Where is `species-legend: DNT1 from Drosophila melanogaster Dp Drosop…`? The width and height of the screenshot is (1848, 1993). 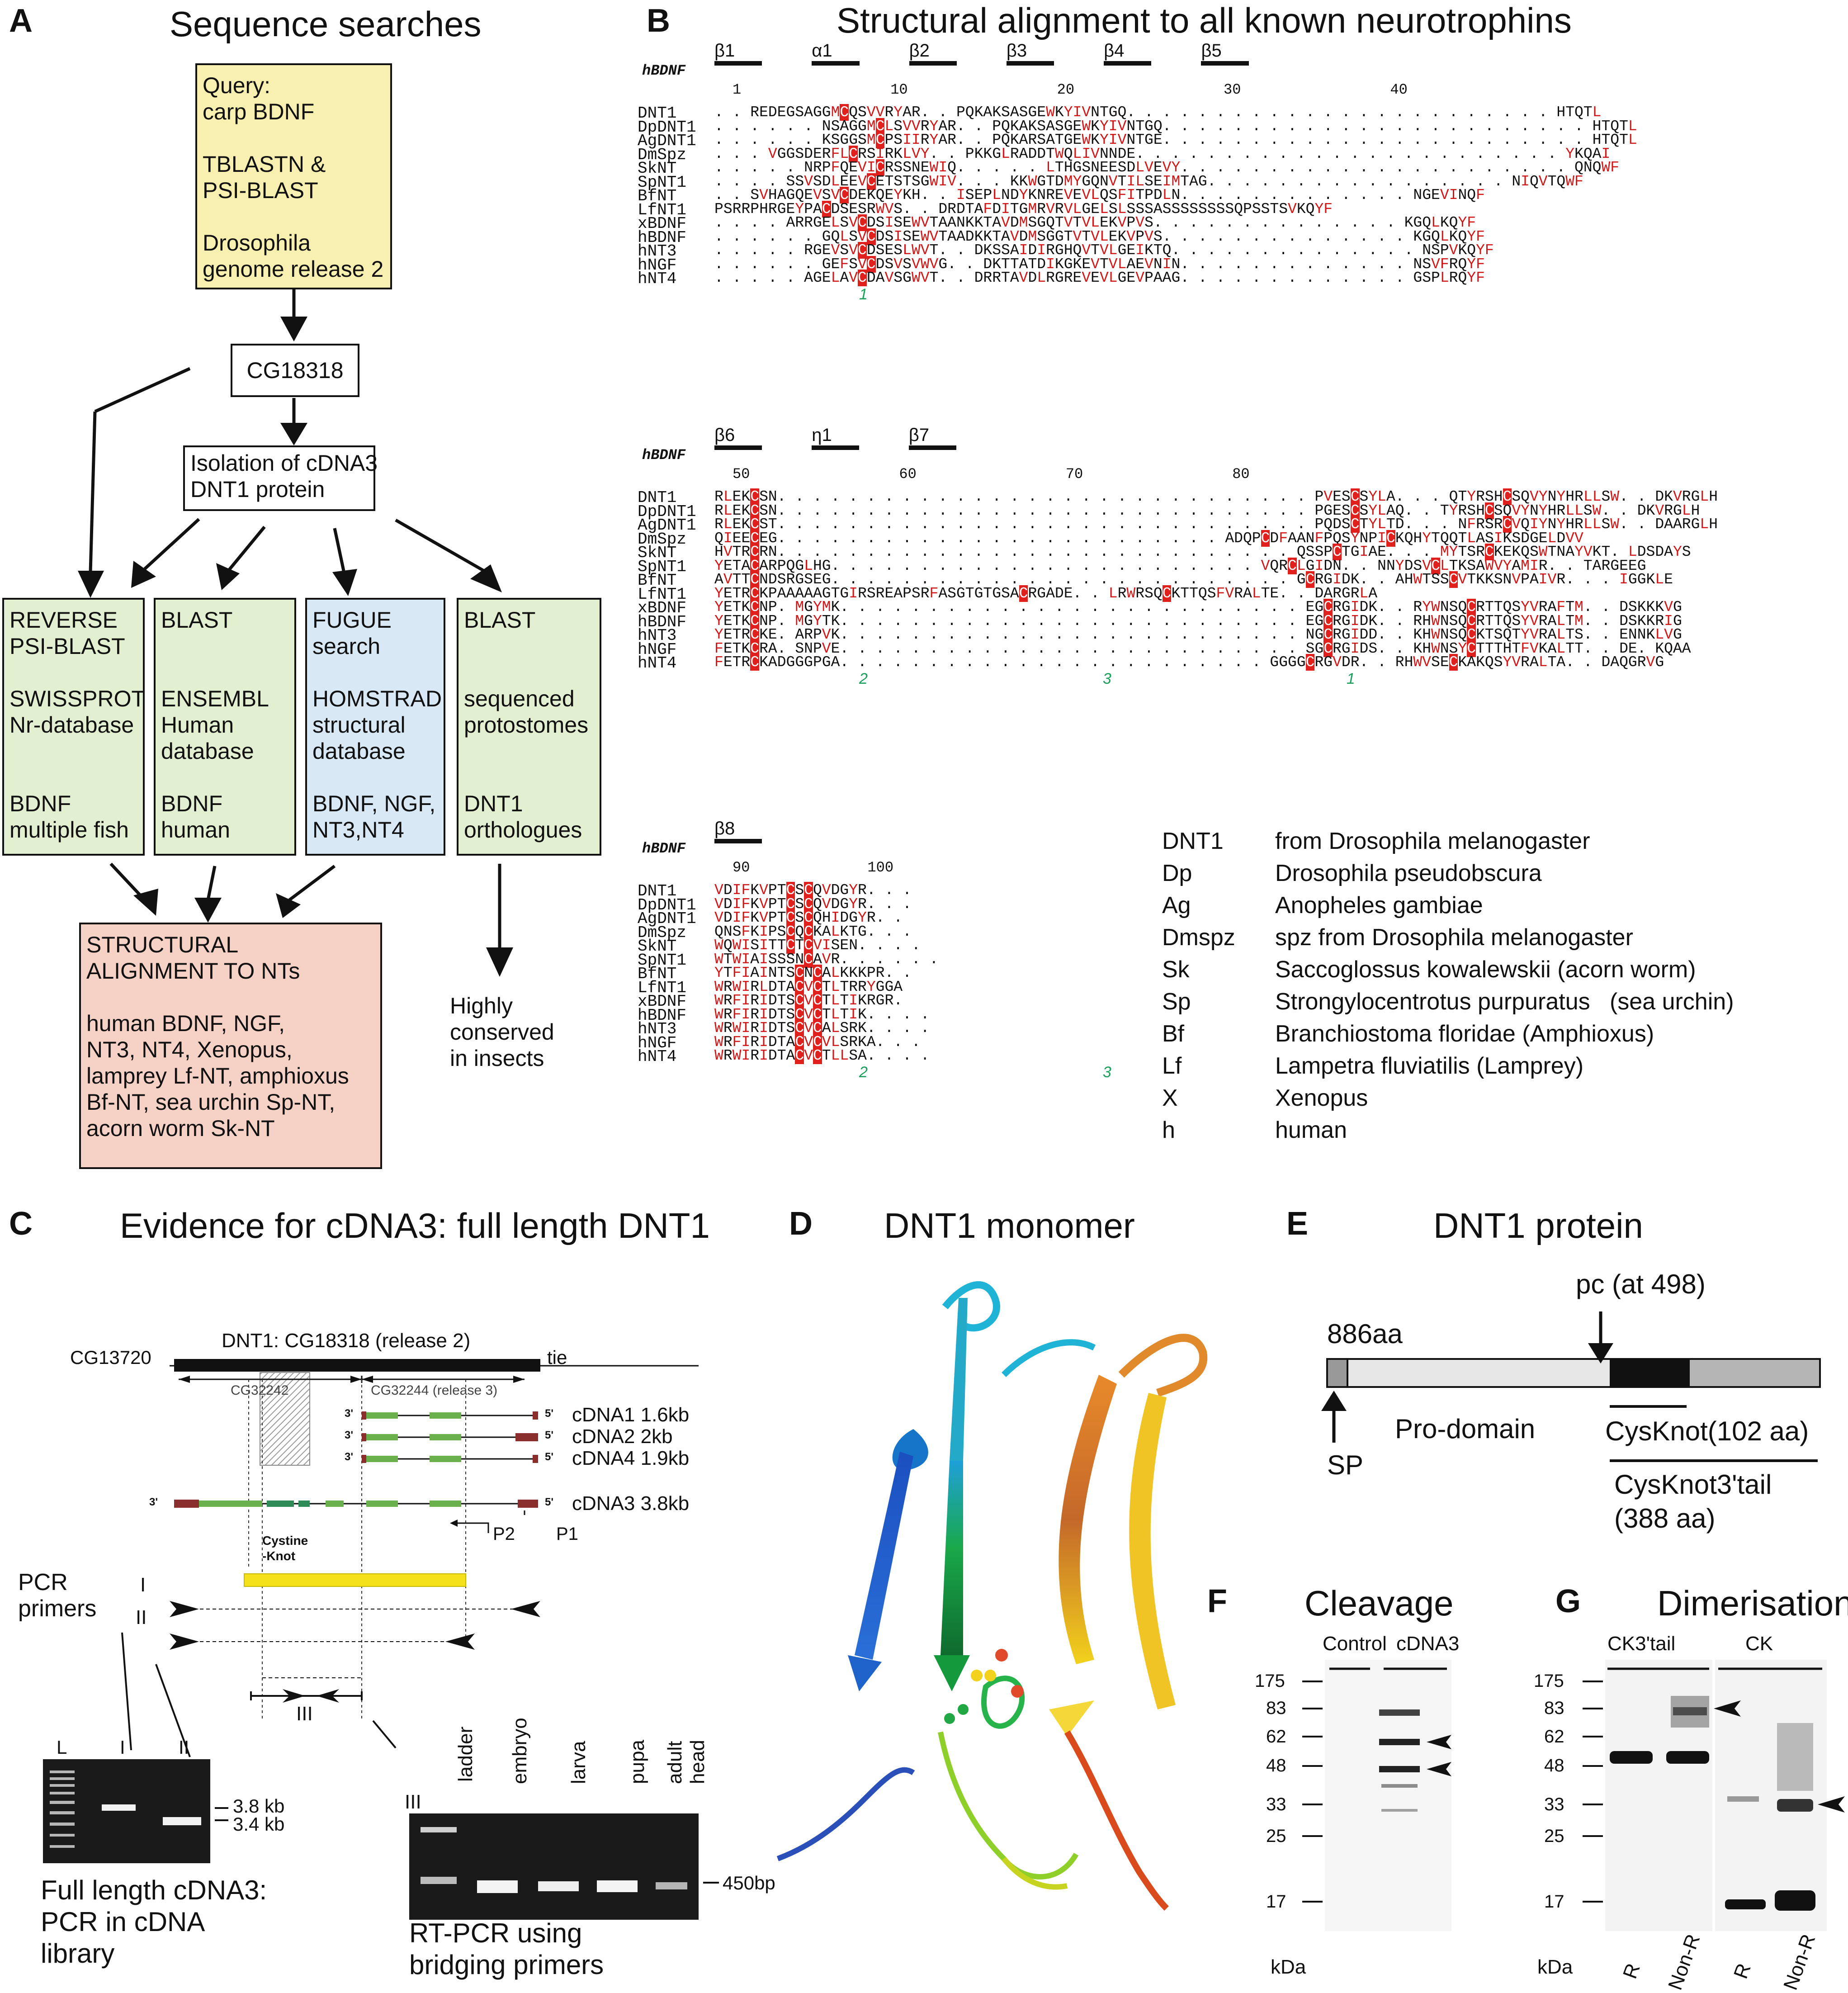
species-legend: DNT1 from Drosophila melanogaster Dp Drosop… is located at coordinates (1496, 990).